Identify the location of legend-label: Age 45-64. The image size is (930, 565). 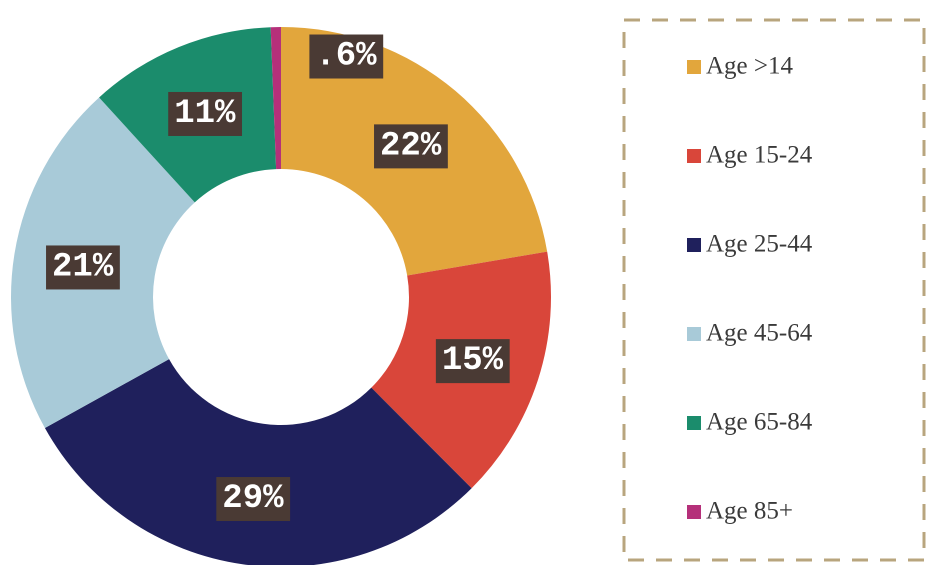
(759, 333).